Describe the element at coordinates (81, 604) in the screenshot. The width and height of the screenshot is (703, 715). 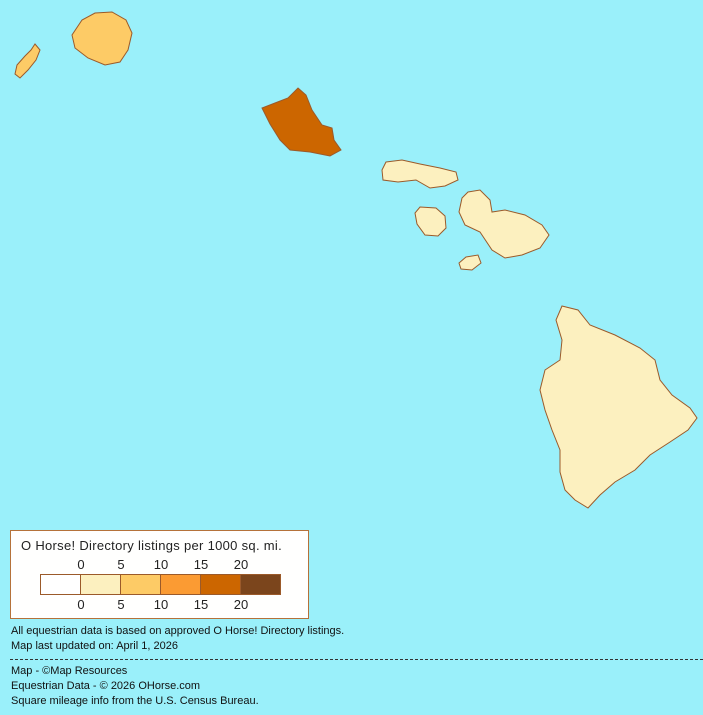
I see `legend-bottom-tick: 0` at that location.